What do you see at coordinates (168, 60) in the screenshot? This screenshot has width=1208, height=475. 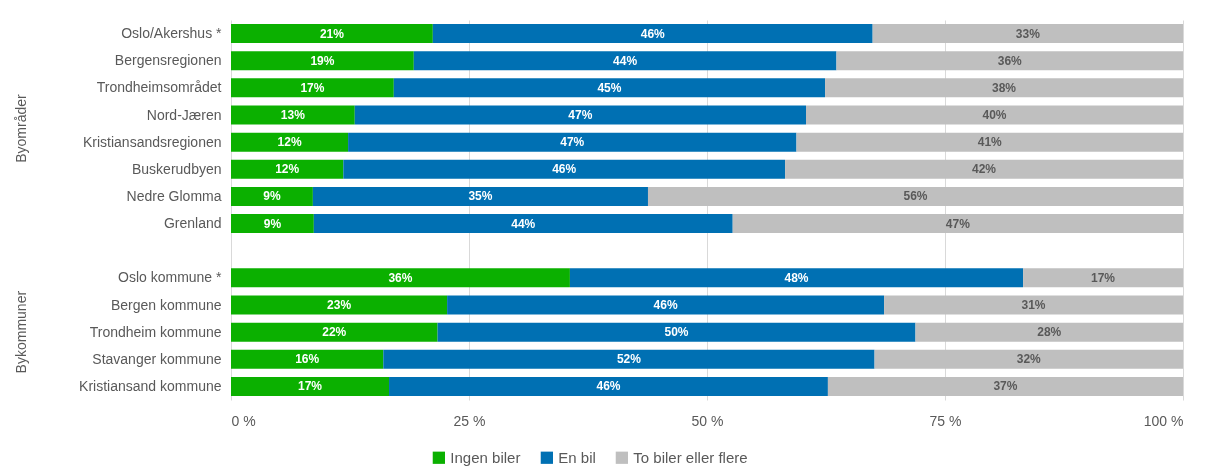 I see `y-tick-label: Bergensregionen` at bounding box center [168, 60].